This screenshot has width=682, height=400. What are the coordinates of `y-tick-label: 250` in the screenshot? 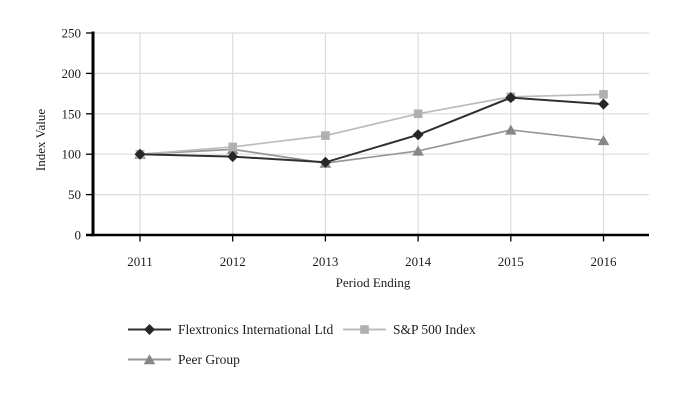 It's located at (72, 33).